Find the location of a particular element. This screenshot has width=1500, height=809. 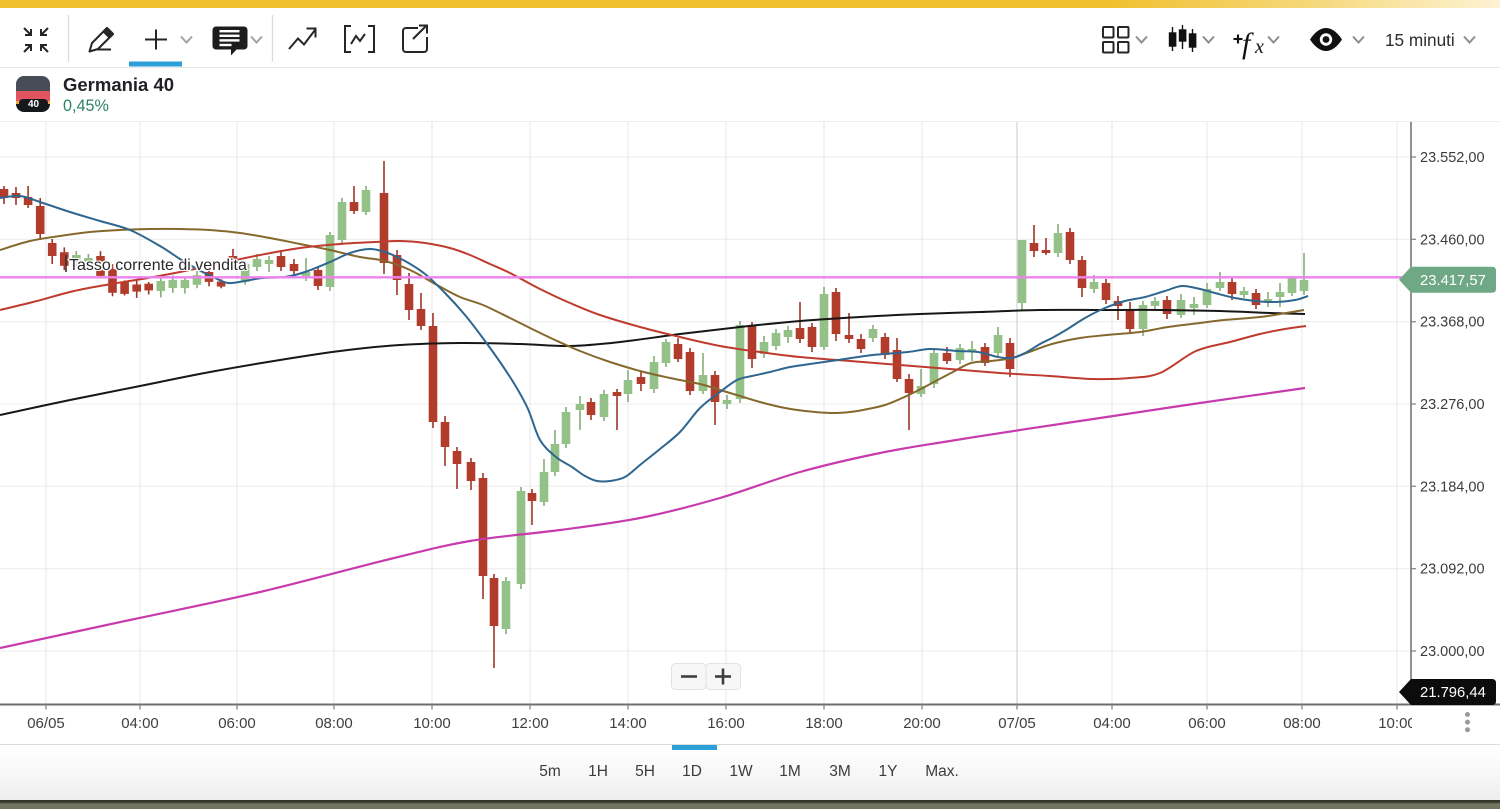

svg-text: 07/05 is located at coordinates (1017, 723).